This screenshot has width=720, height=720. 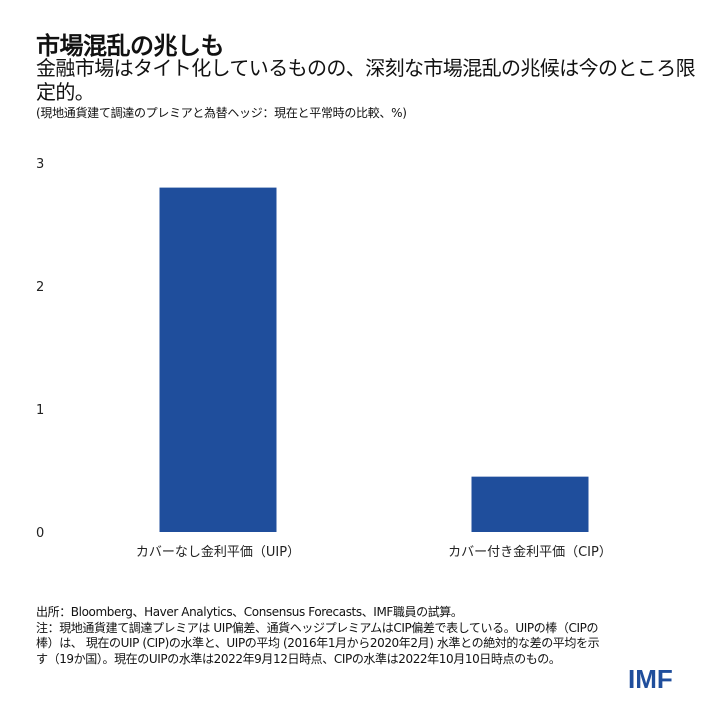 What do you see at coordinates (40, 287) in the screenshot?
I see `y-tick-label: 2` at bounding box center [40, 287].